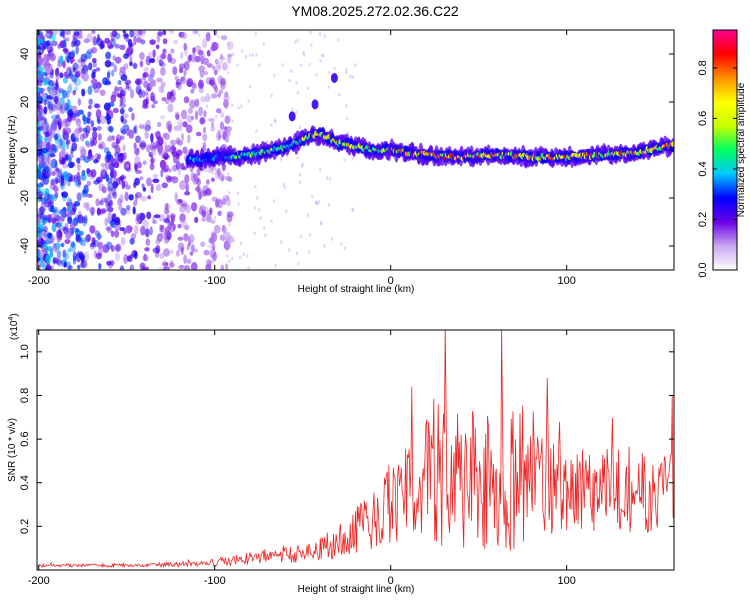 This screenshot has height=600, width=750. Describe the element at coordinates (12, 150) in the screenshot. I see `spectrogram-ylabel: Frequency (Hz)` at that location.